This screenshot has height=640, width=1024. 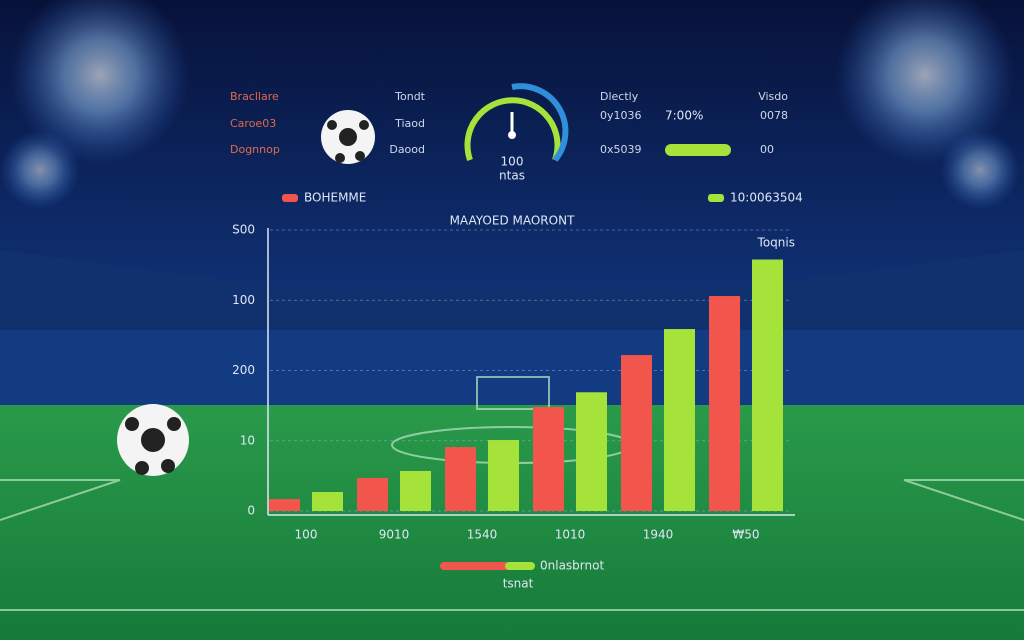 I want to click on legend-label: BOHEMME, so click(x=335, y=198).